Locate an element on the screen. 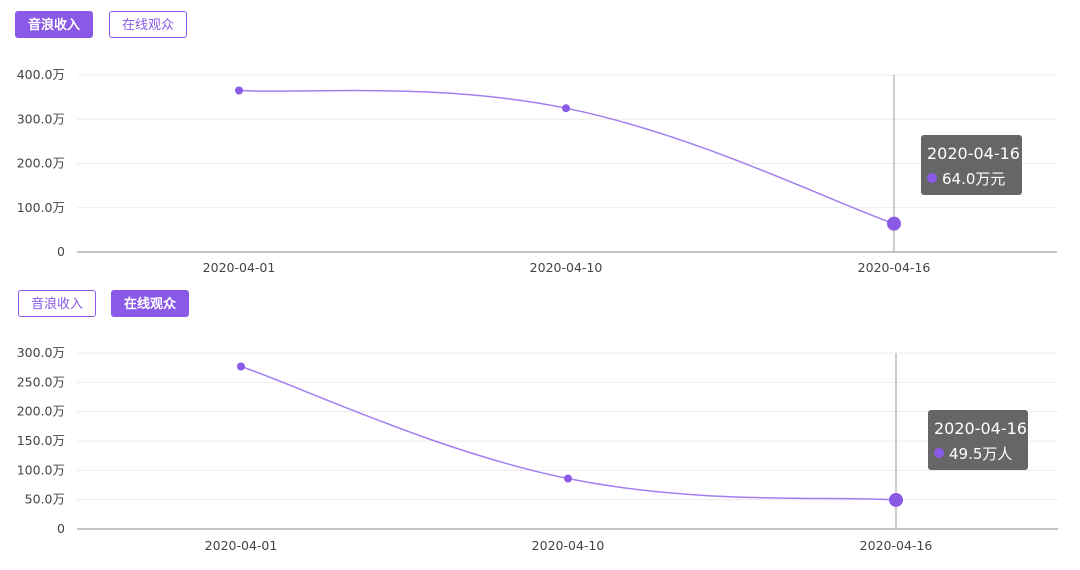 This screenshot has height=570, width=1080. tooltip-value: 64.0万元 is located at coordinates (973, 179).